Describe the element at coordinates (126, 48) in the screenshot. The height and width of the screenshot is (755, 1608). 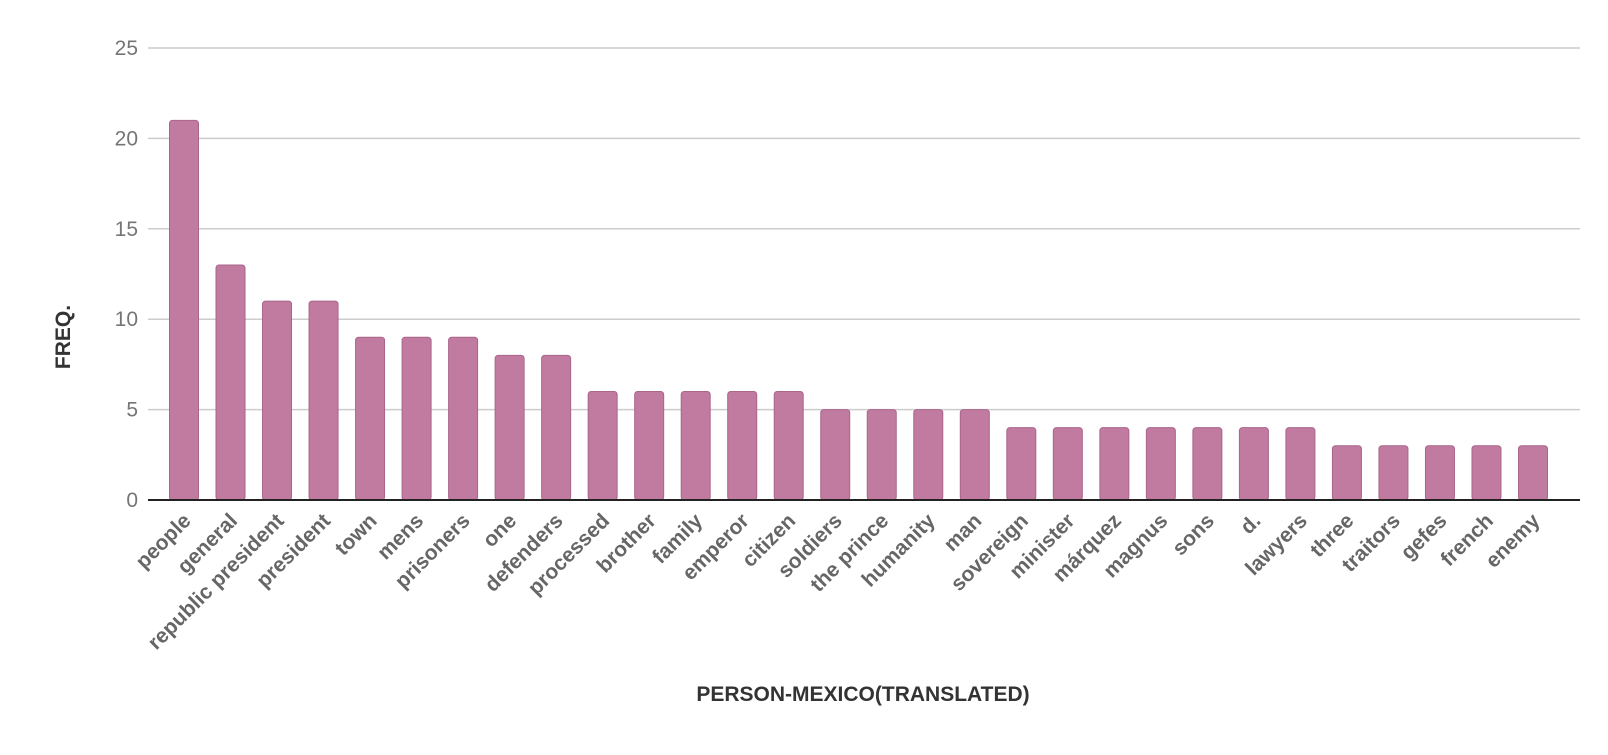
I see `y-tick-label: 25` at that location.